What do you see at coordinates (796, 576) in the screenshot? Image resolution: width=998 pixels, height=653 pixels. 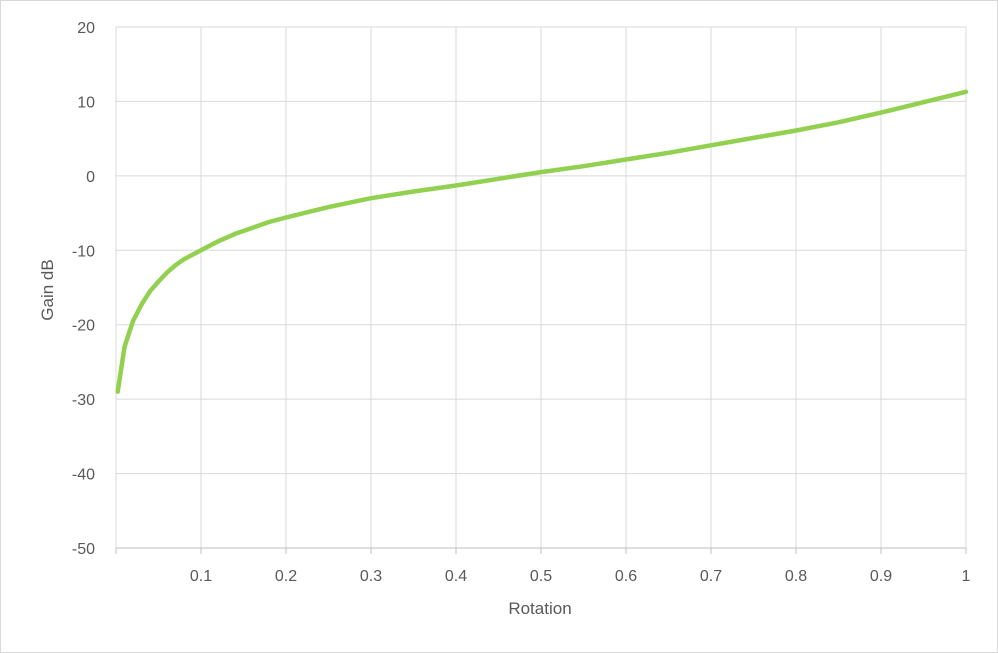 I see `x-tick-label: 0.8` at bounding box center [796, 576].